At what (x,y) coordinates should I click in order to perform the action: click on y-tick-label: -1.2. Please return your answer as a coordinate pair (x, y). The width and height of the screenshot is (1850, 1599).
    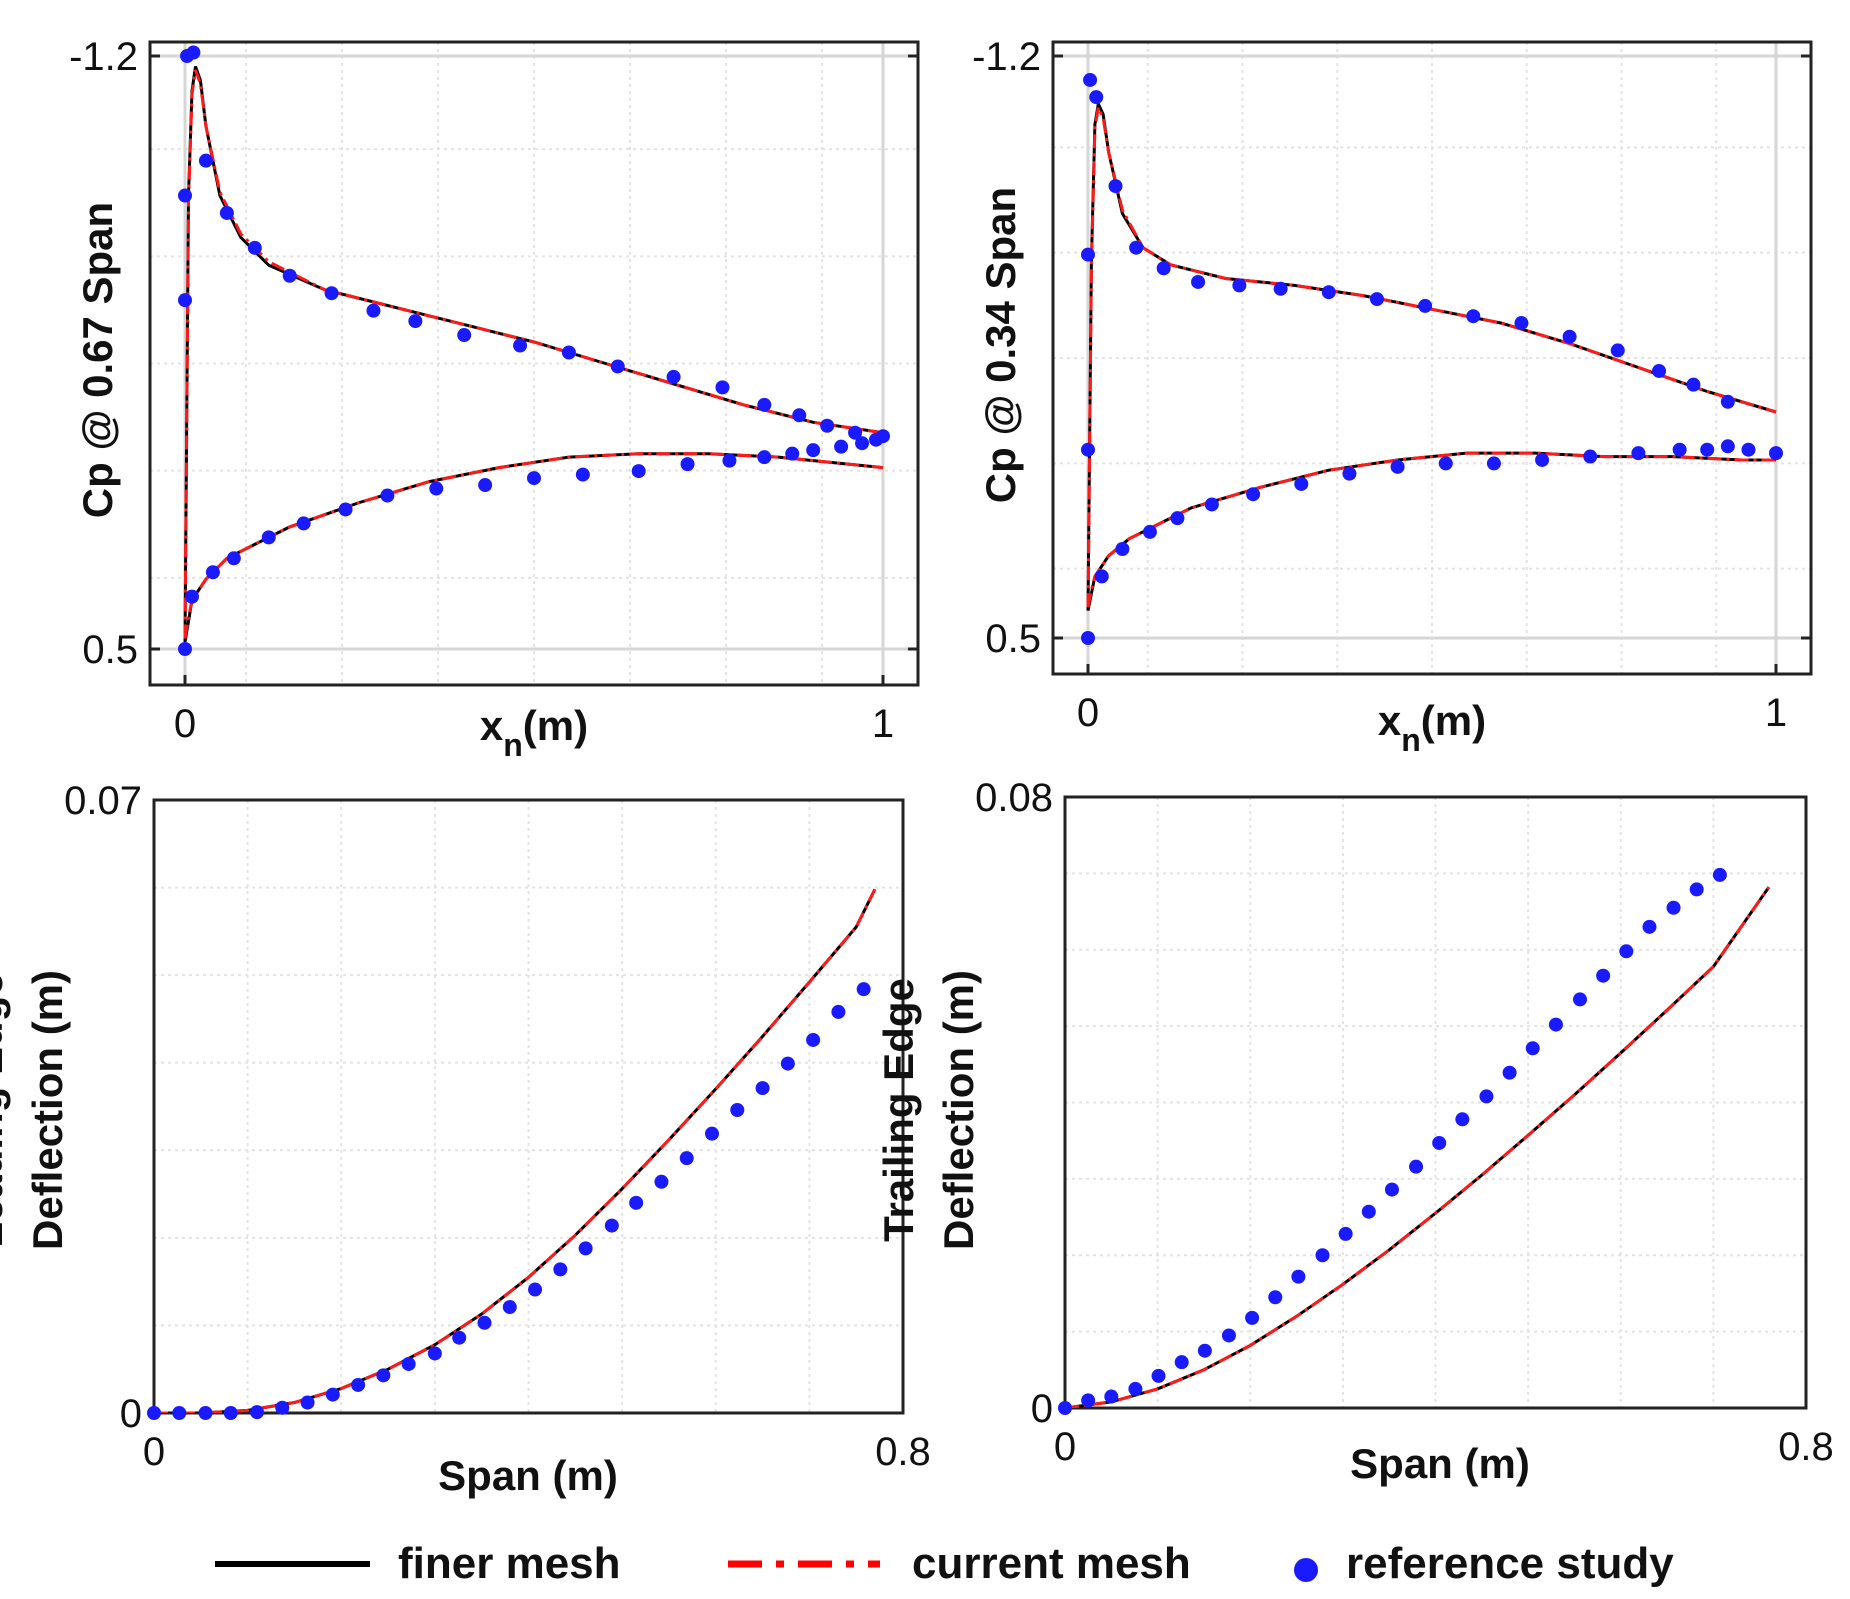
    Looking at the image, I should click on (1006, 57).